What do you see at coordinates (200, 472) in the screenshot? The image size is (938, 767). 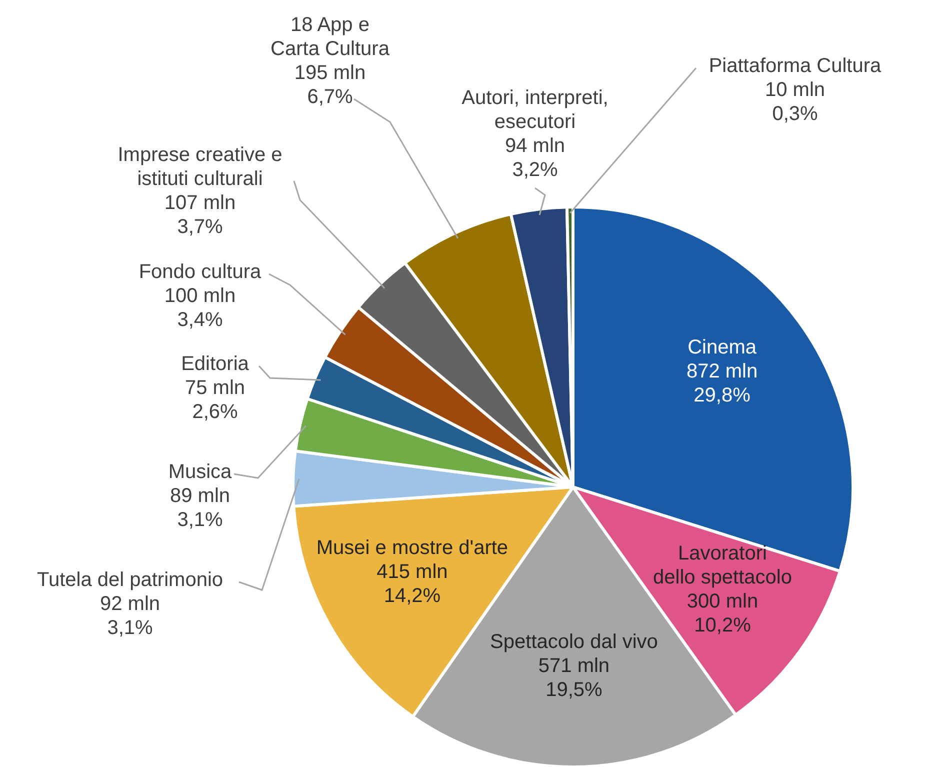 I see `slice-label: Musica` at bounding box center [200, 472].